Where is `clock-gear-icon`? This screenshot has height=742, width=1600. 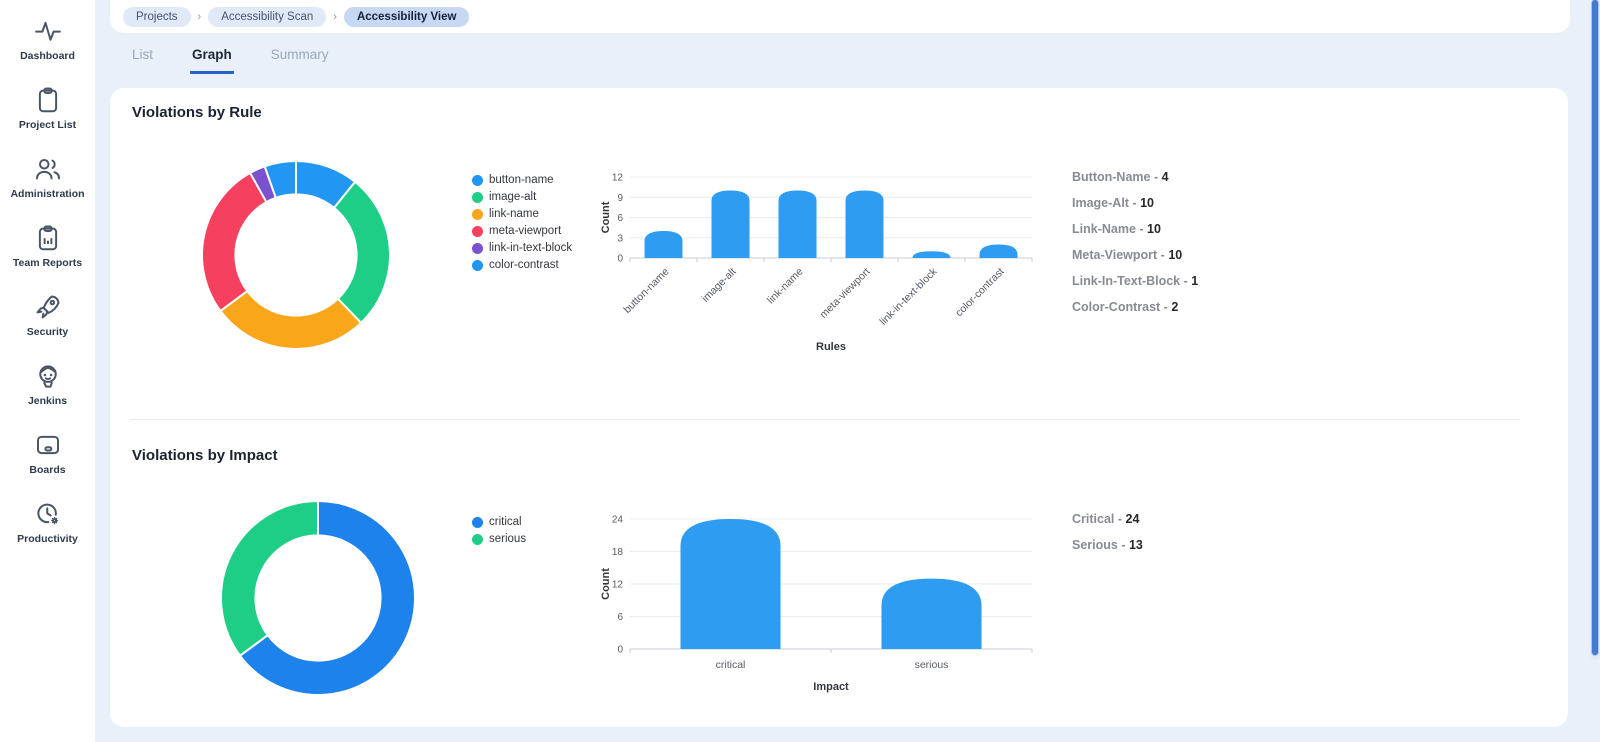
clock-gear-icon is located at coordinates (47, 514).